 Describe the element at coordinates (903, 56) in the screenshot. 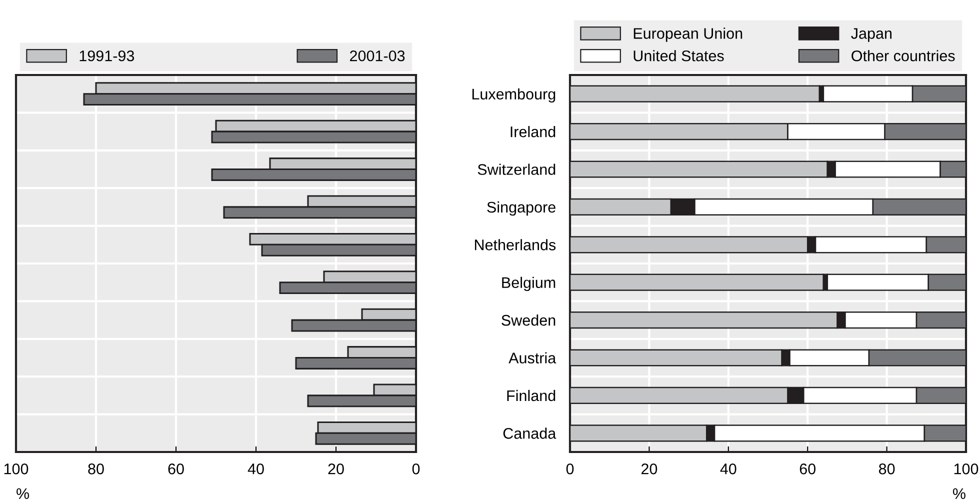

I see `legend-label: Other countries` at that location.